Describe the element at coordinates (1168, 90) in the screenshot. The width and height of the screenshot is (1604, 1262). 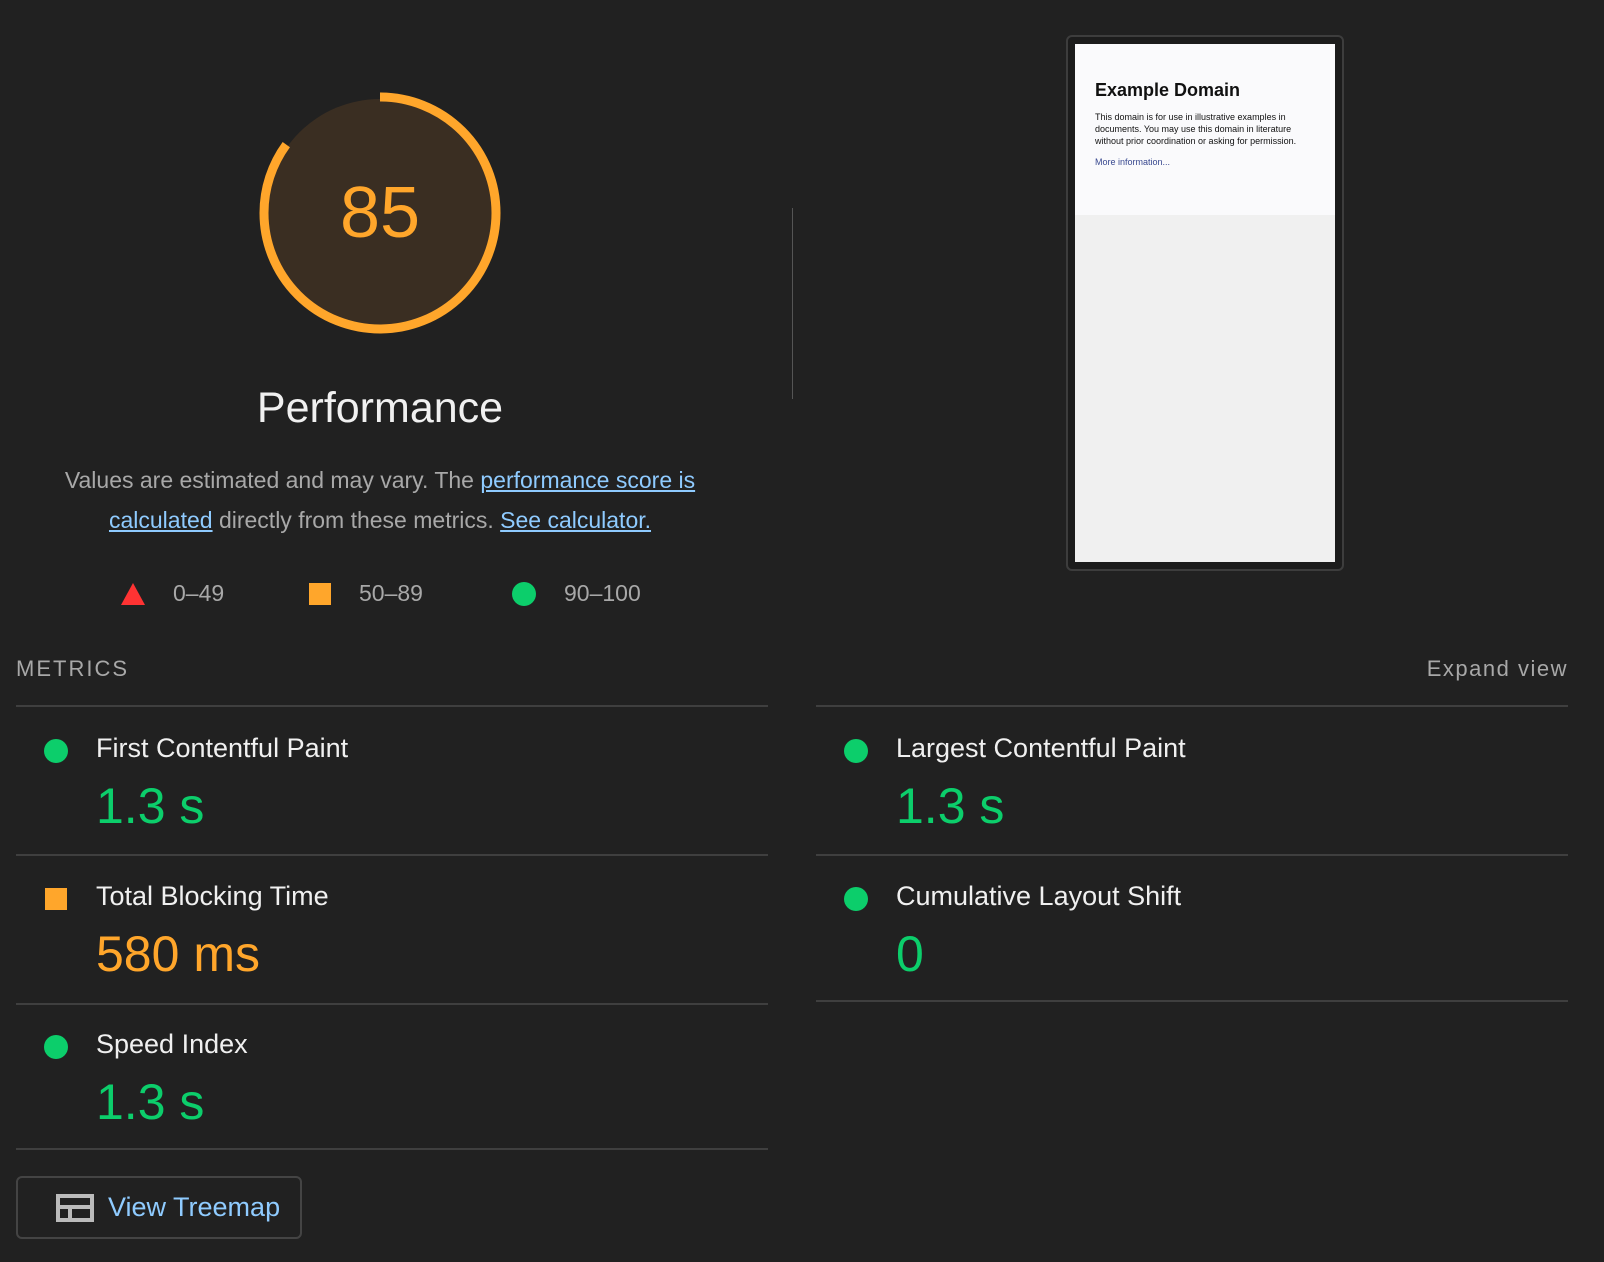
I see `screenshot-title: Example Domain` at that location.